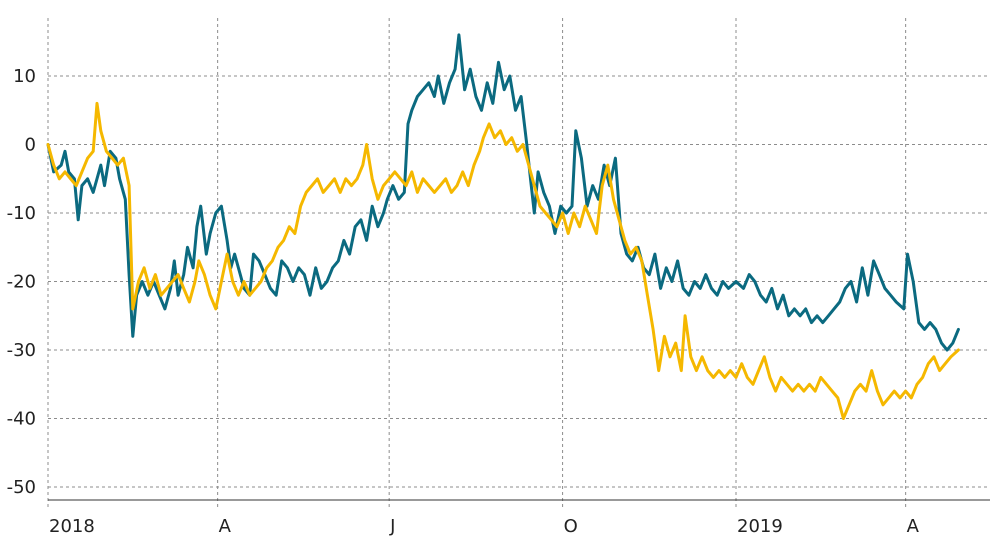 Image resolution: width=1000 pixels, height=539 pixels. What do you see at coordinates (571, 526) in the screenshot?
I see `x-tick-label: O` at bounding box center [571, 526].